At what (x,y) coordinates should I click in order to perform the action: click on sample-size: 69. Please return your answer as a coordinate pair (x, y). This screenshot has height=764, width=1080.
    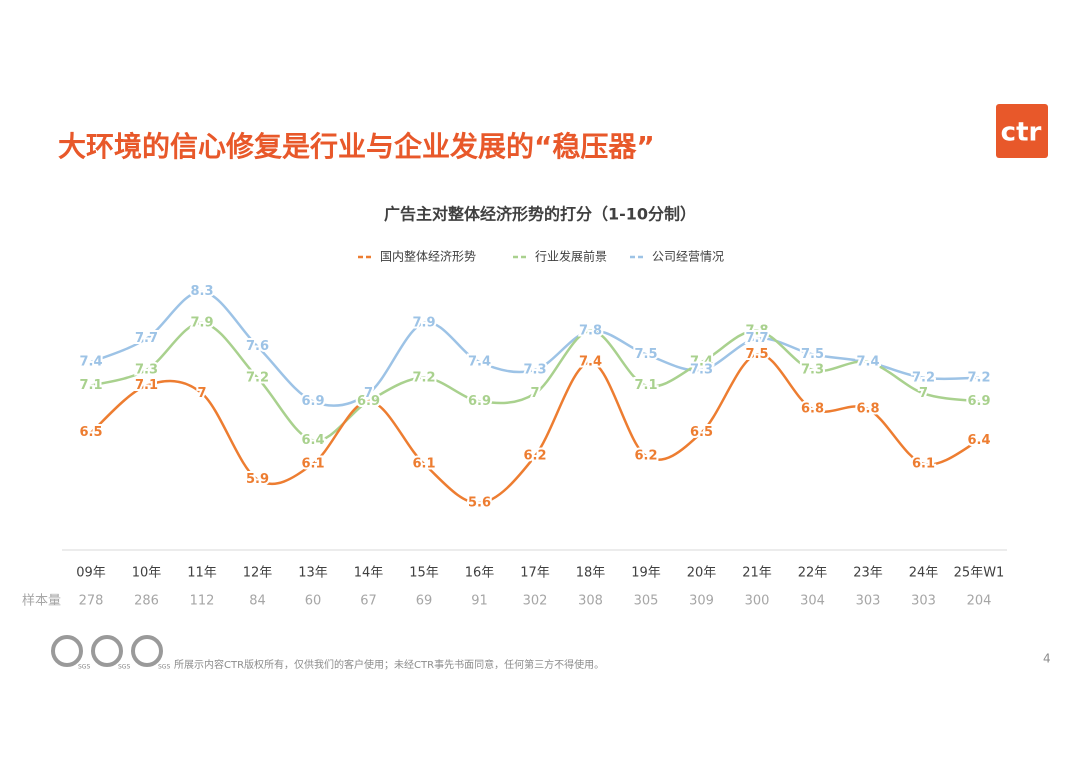
    Looking at the image, I should click on (424, 601).